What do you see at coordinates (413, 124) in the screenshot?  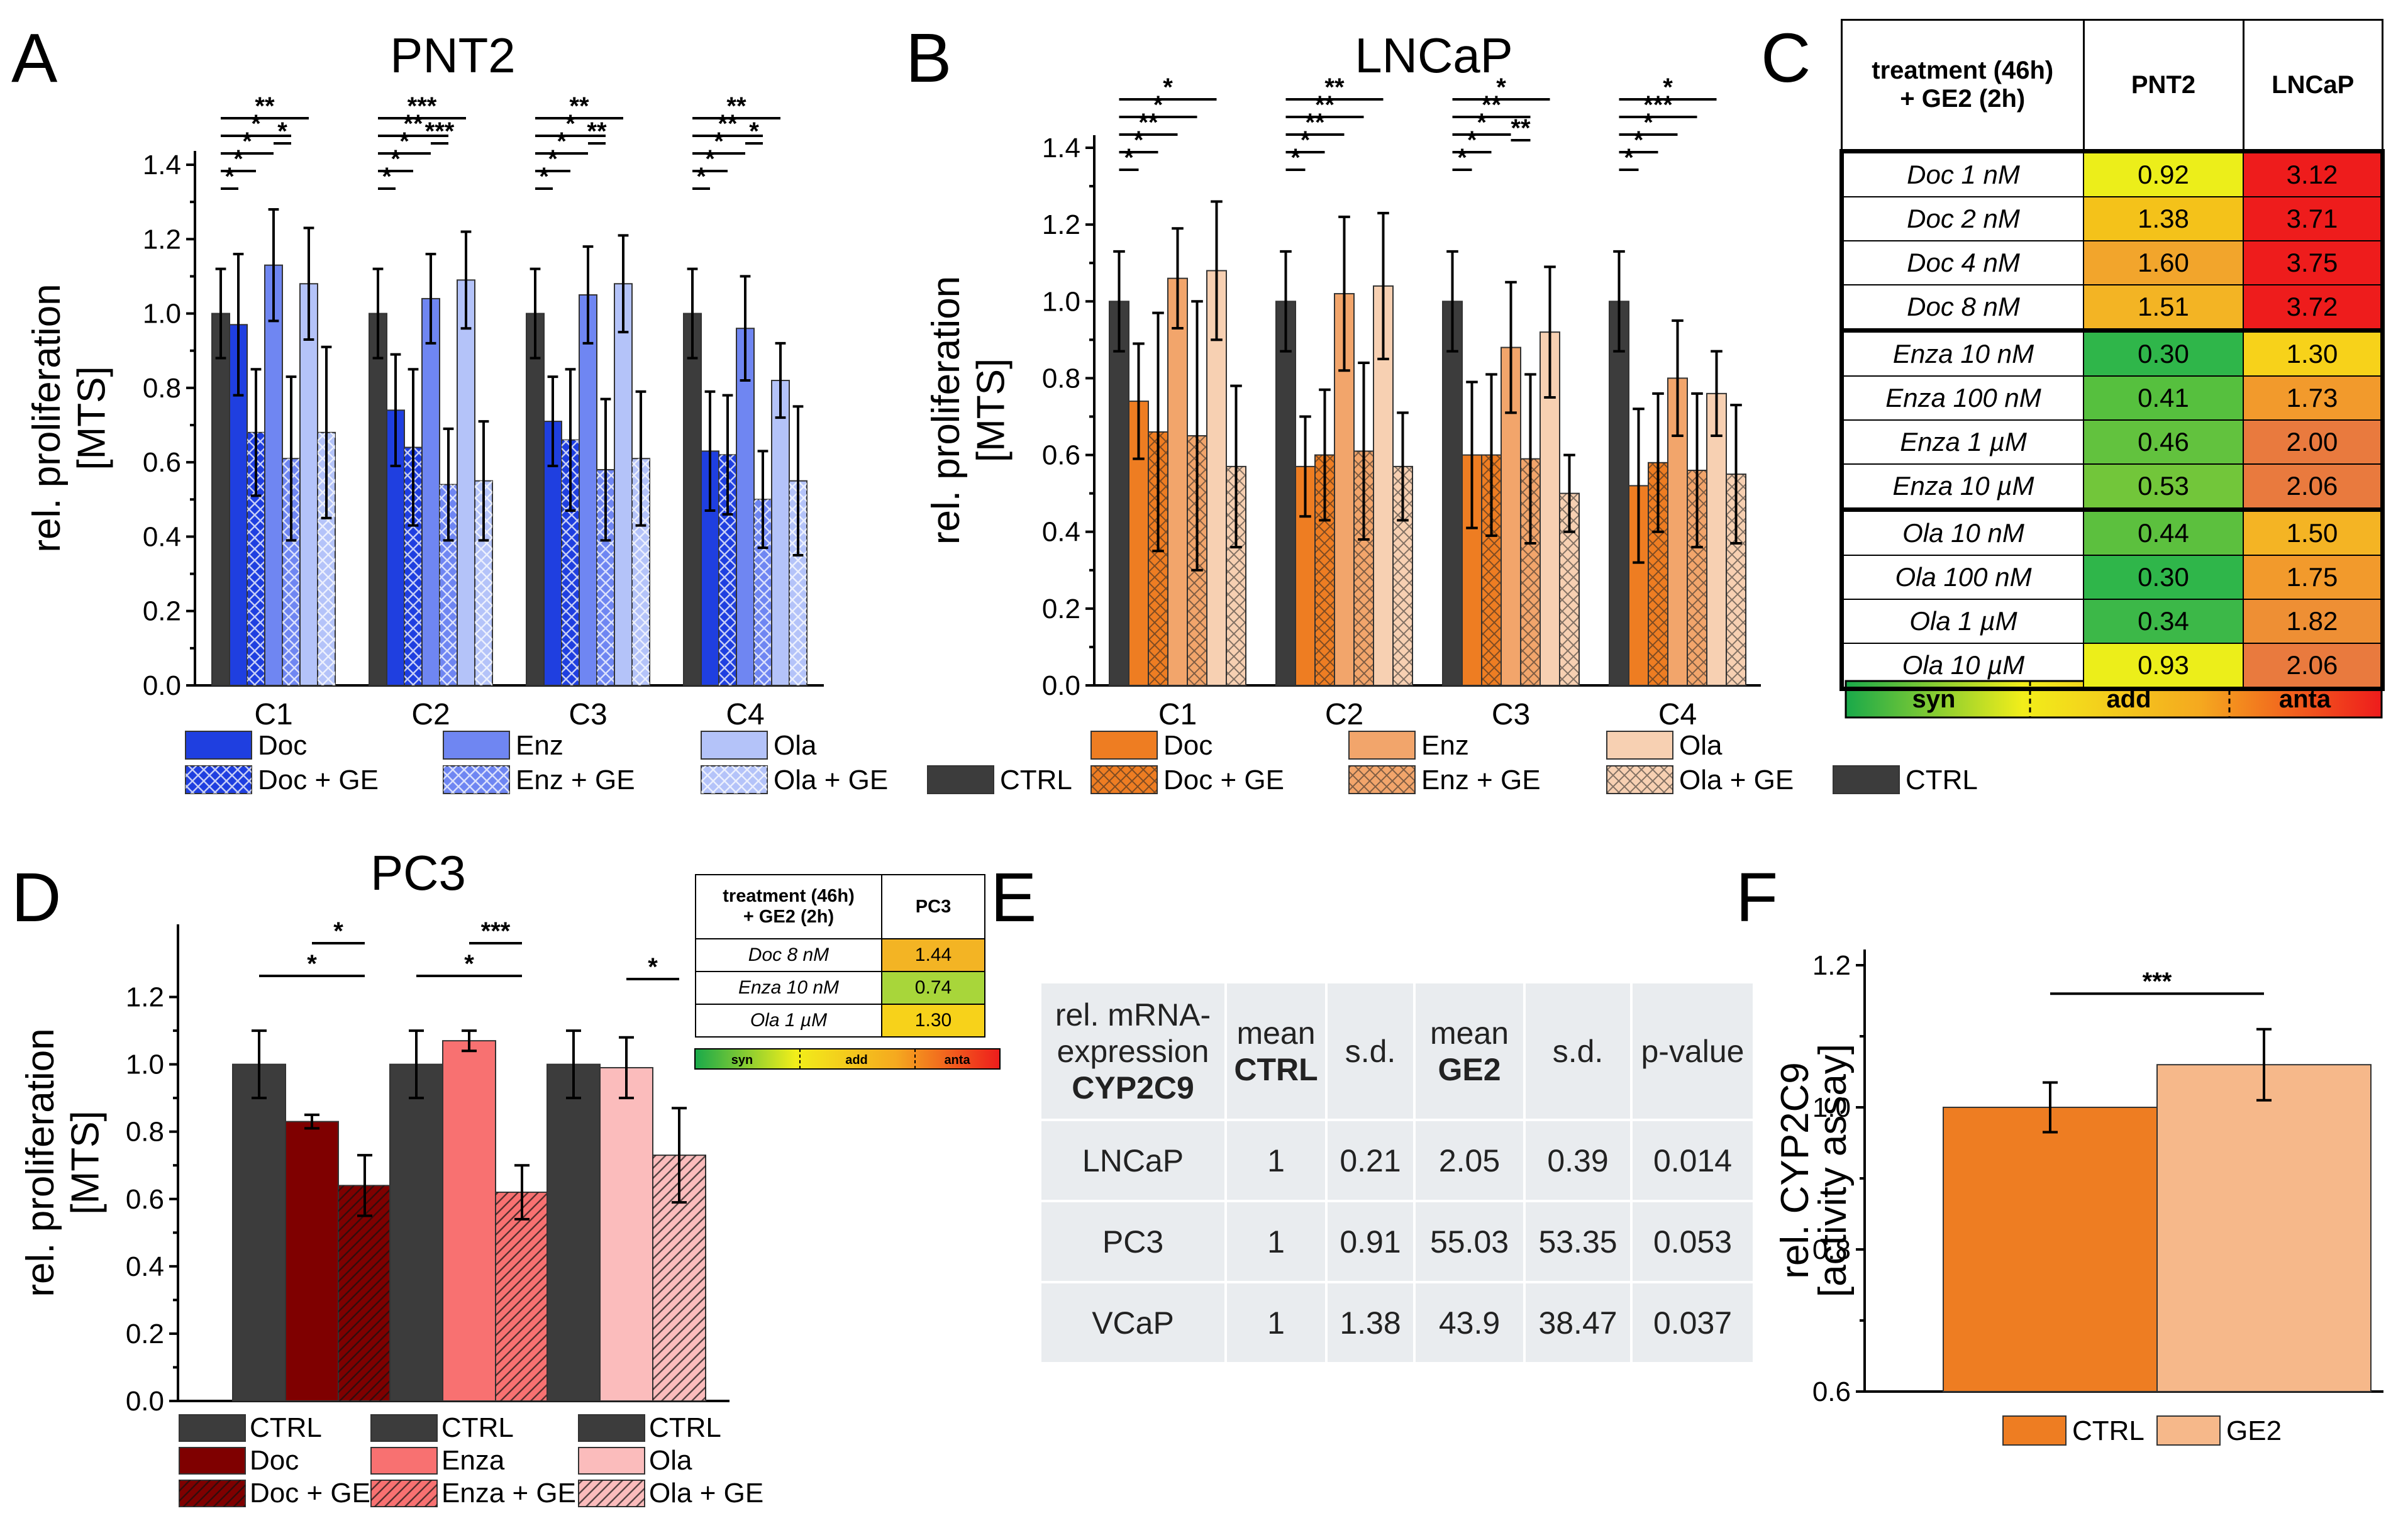 I see `chart-a-sig-C2-3-label: **` at bounding box center [413, 124].